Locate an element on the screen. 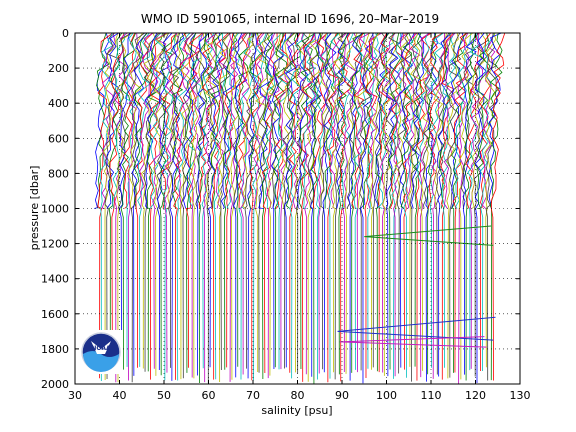 This screenshot has height=432, width=576. x-tick-label: 30 is located at coordinates (75, 395).